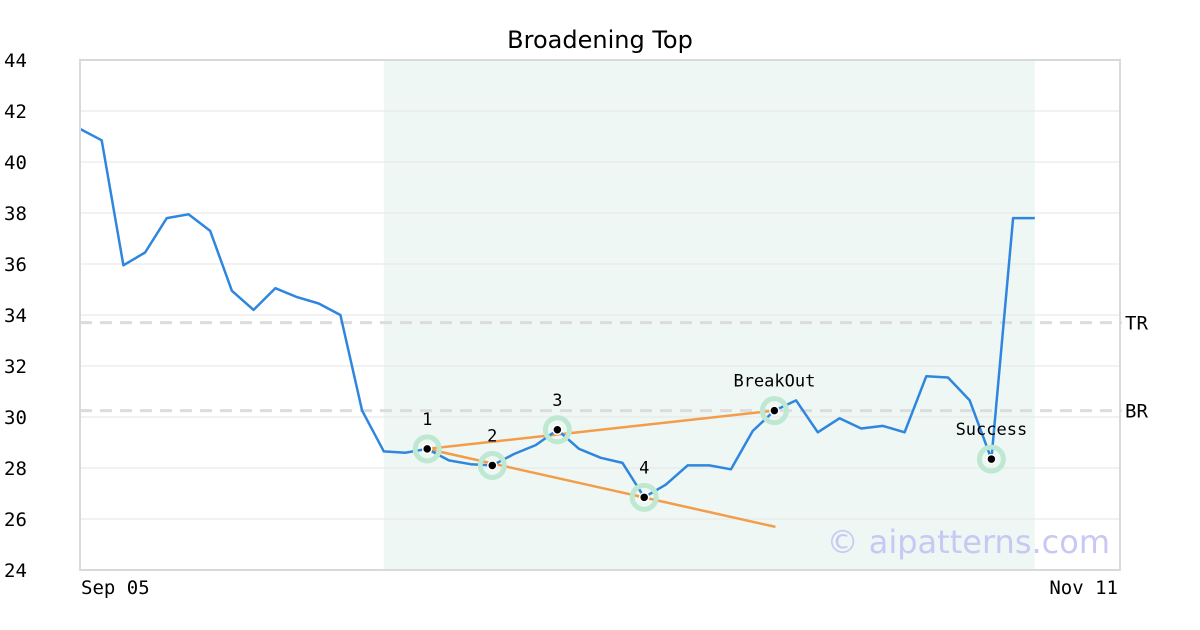  What do you see at coordinates (15, 571) in the screenshot?
I see `y-tick-label: 24` at bounding box center [15, 571].